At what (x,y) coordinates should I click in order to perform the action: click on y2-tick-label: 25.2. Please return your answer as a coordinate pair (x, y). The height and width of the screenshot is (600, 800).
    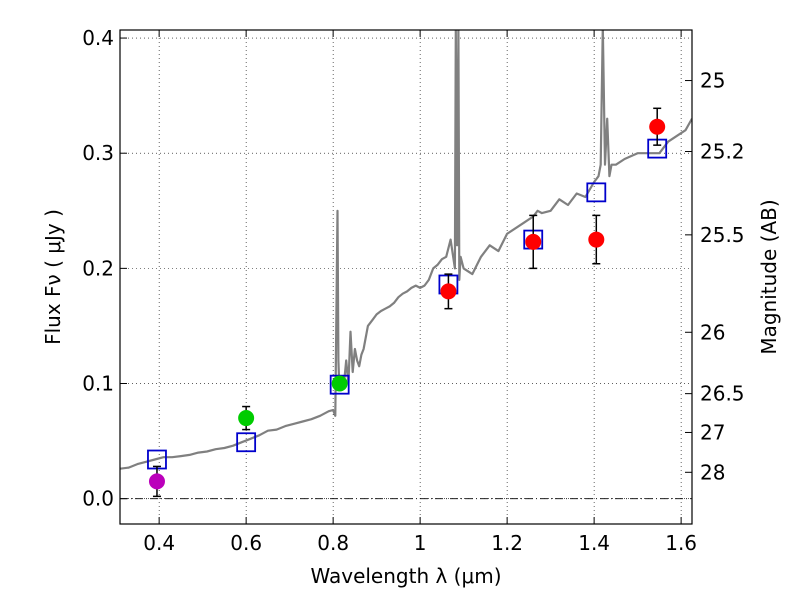
    Looking at the image, I should click on (722, 151).